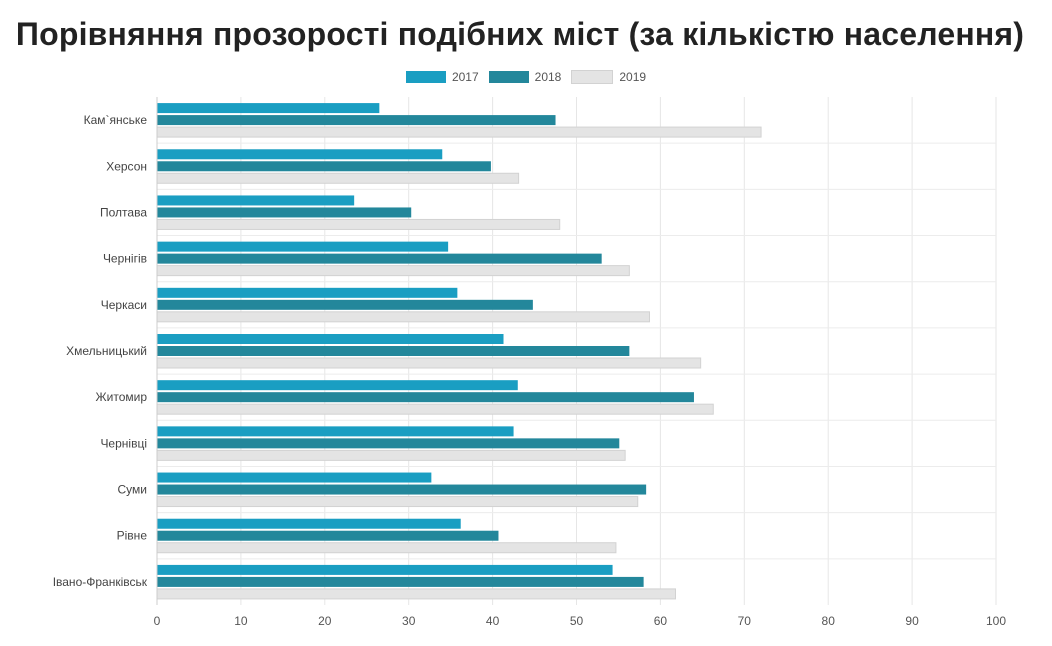  I want to click on x-tick-label: 10, so click(241, 621).